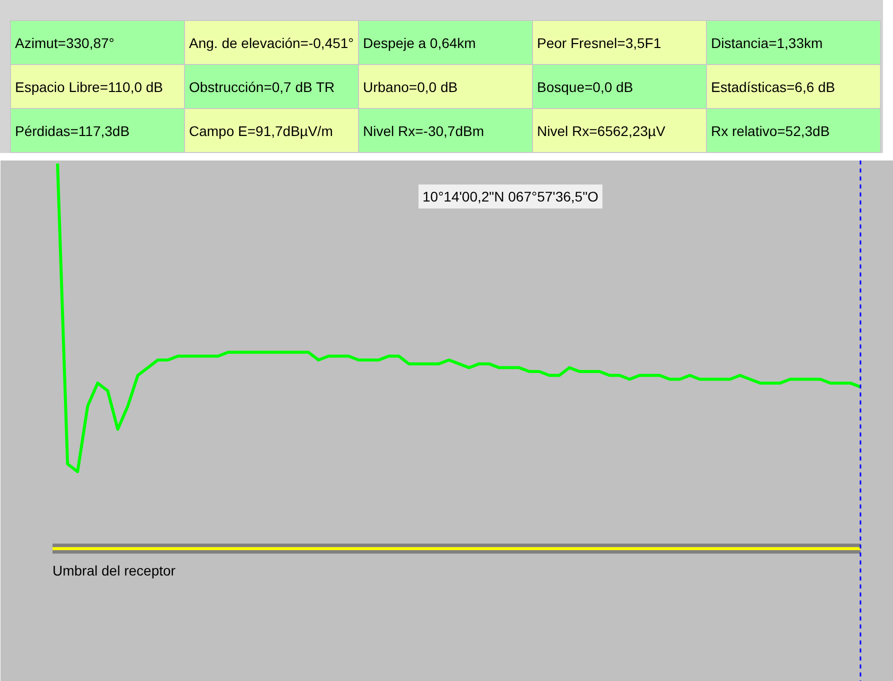 Image resolution: width=893 pixels, height=681 pixels. I want to click on ref-line-label: Umbral del receptor, so click(114, 570).